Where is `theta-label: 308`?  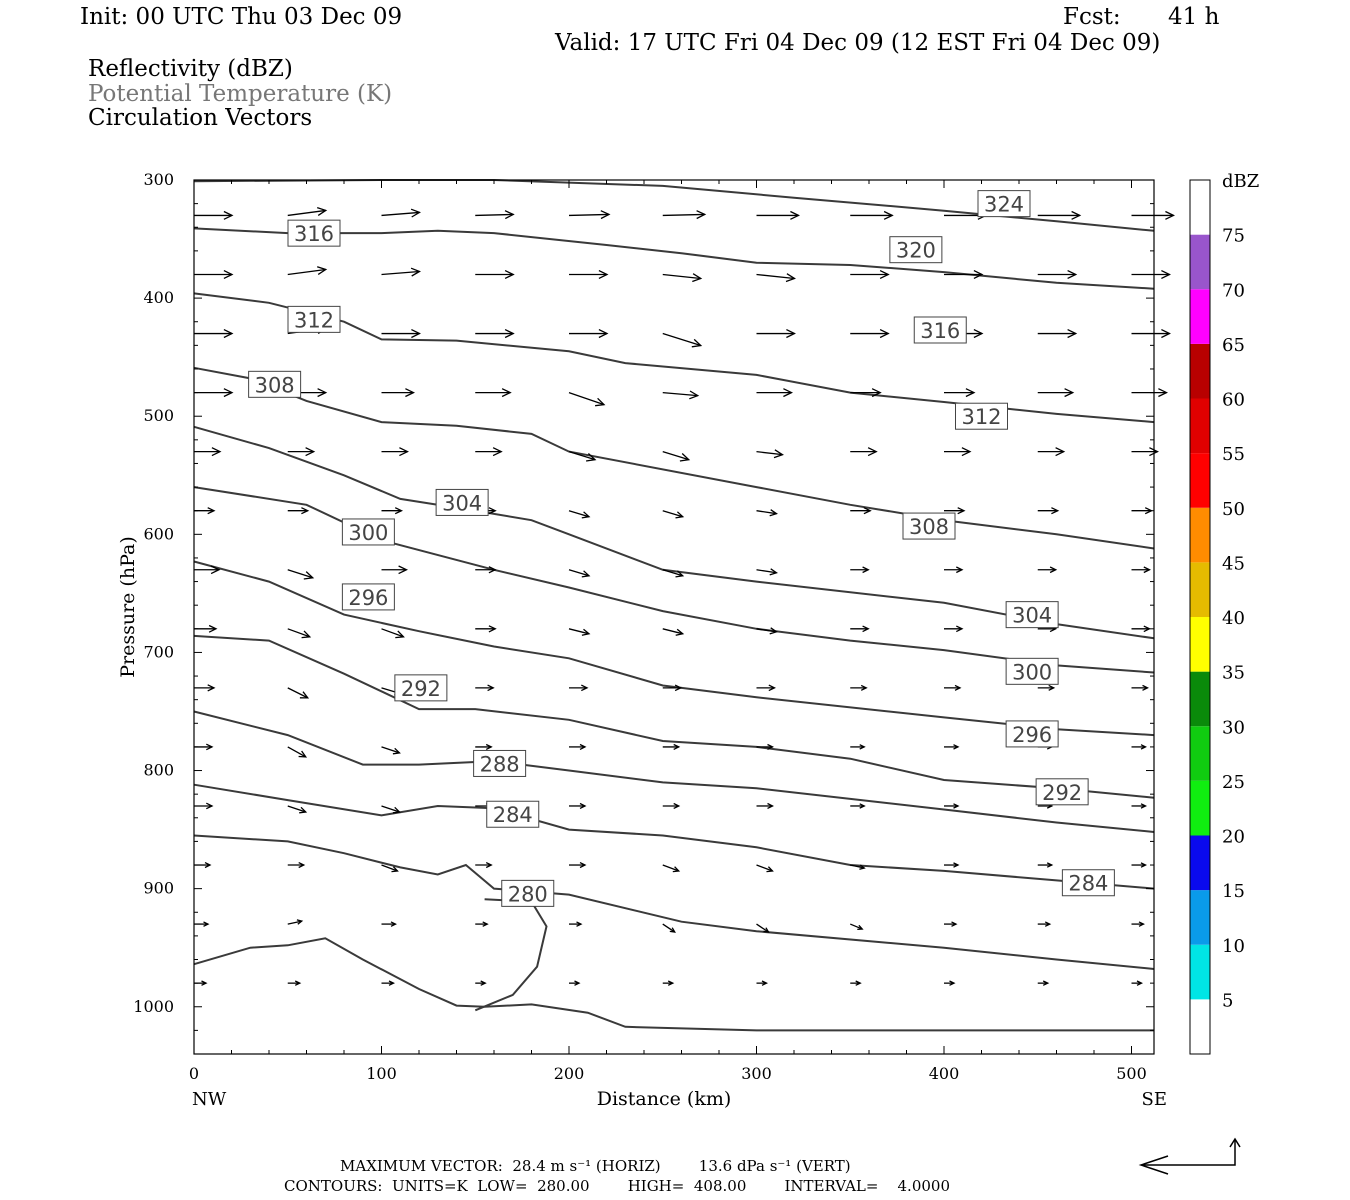
theta-label: 308 is located at coordinates (275, 384).